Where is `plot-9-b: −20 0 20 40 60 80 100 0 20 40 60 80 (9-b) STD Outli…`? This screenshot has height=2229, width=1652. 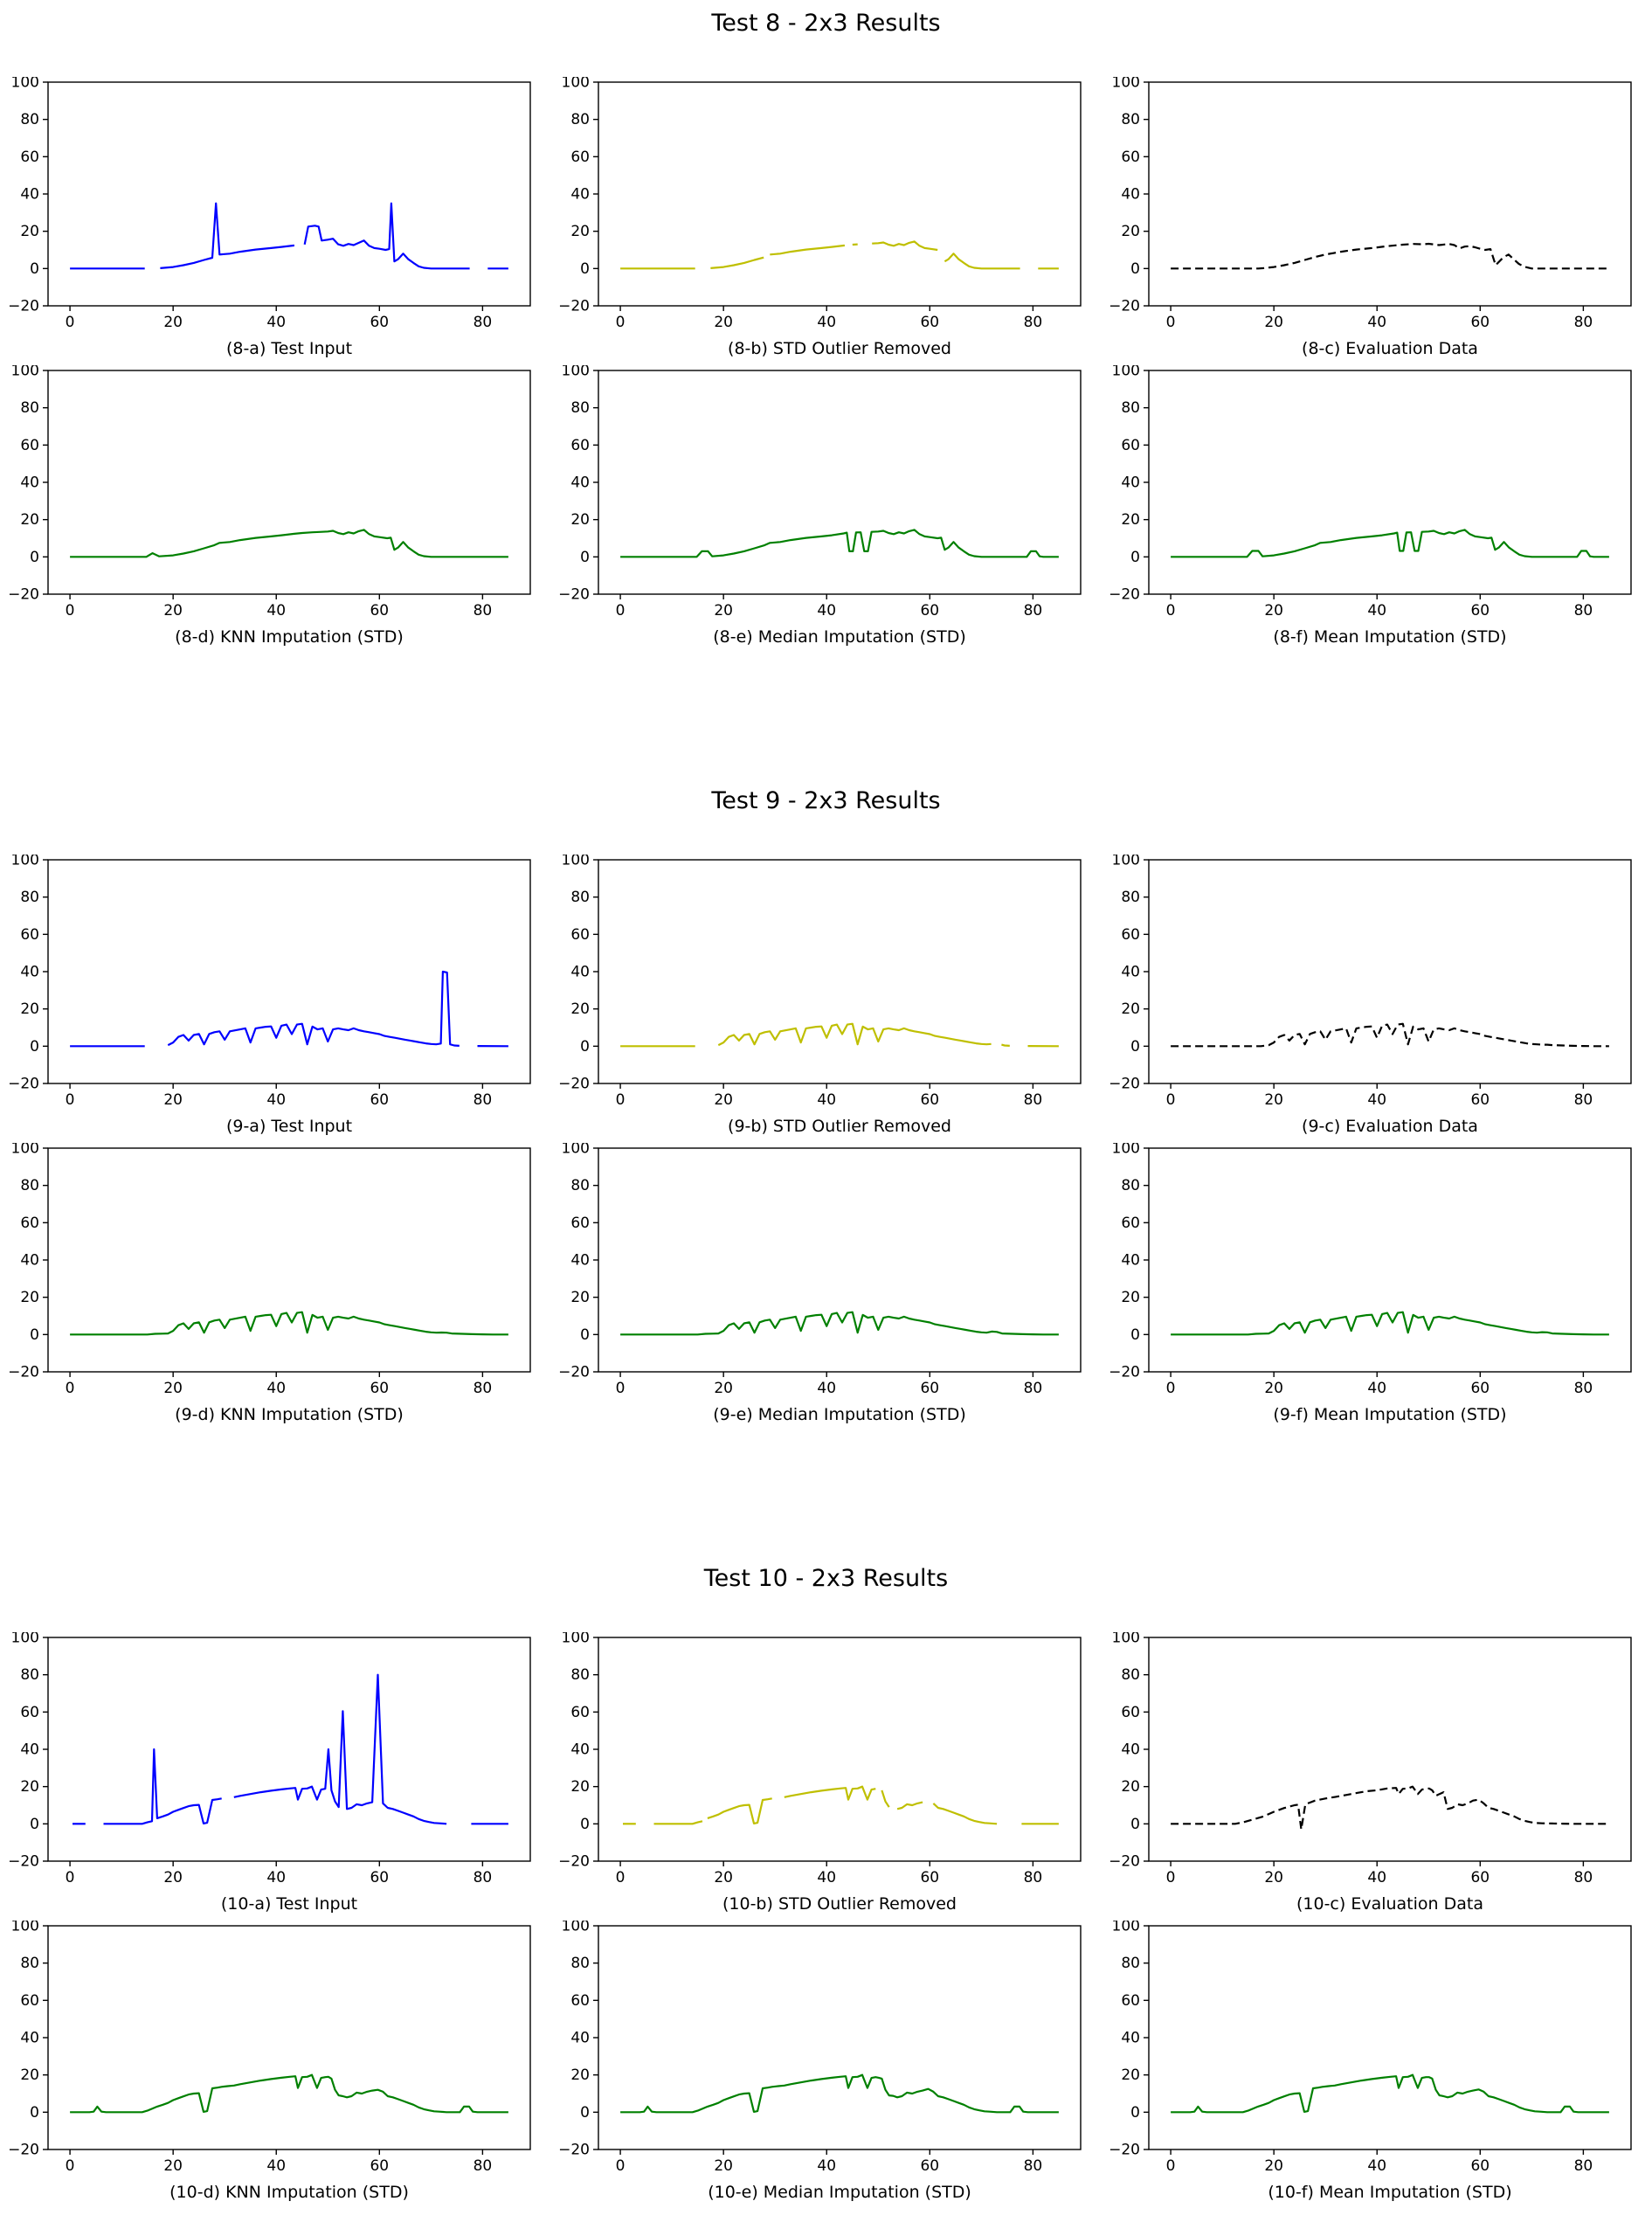 plot-9-b: −20 0 20 40 60 80 100 0 20 40 60 80 (9-b) STD Outli… is located at coordinates (825, 996).